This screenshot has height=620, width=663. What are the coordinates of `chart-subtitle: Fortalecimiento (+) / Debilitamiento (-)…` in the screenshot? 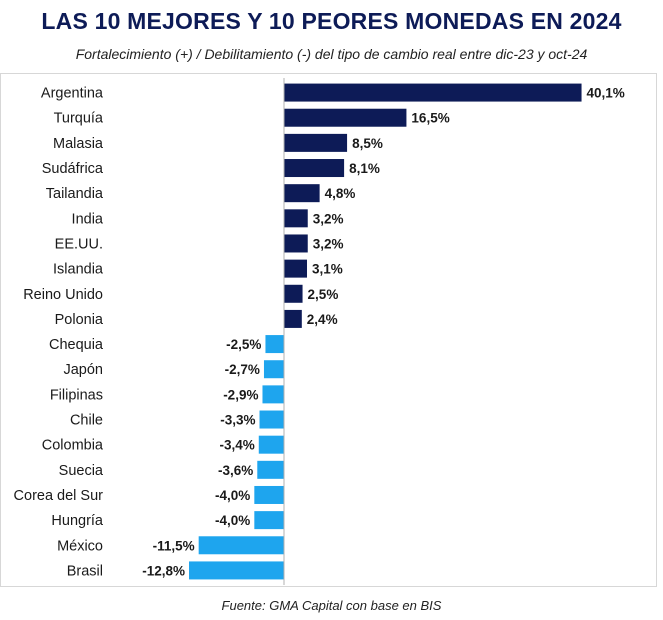 It's located at (331, 54).